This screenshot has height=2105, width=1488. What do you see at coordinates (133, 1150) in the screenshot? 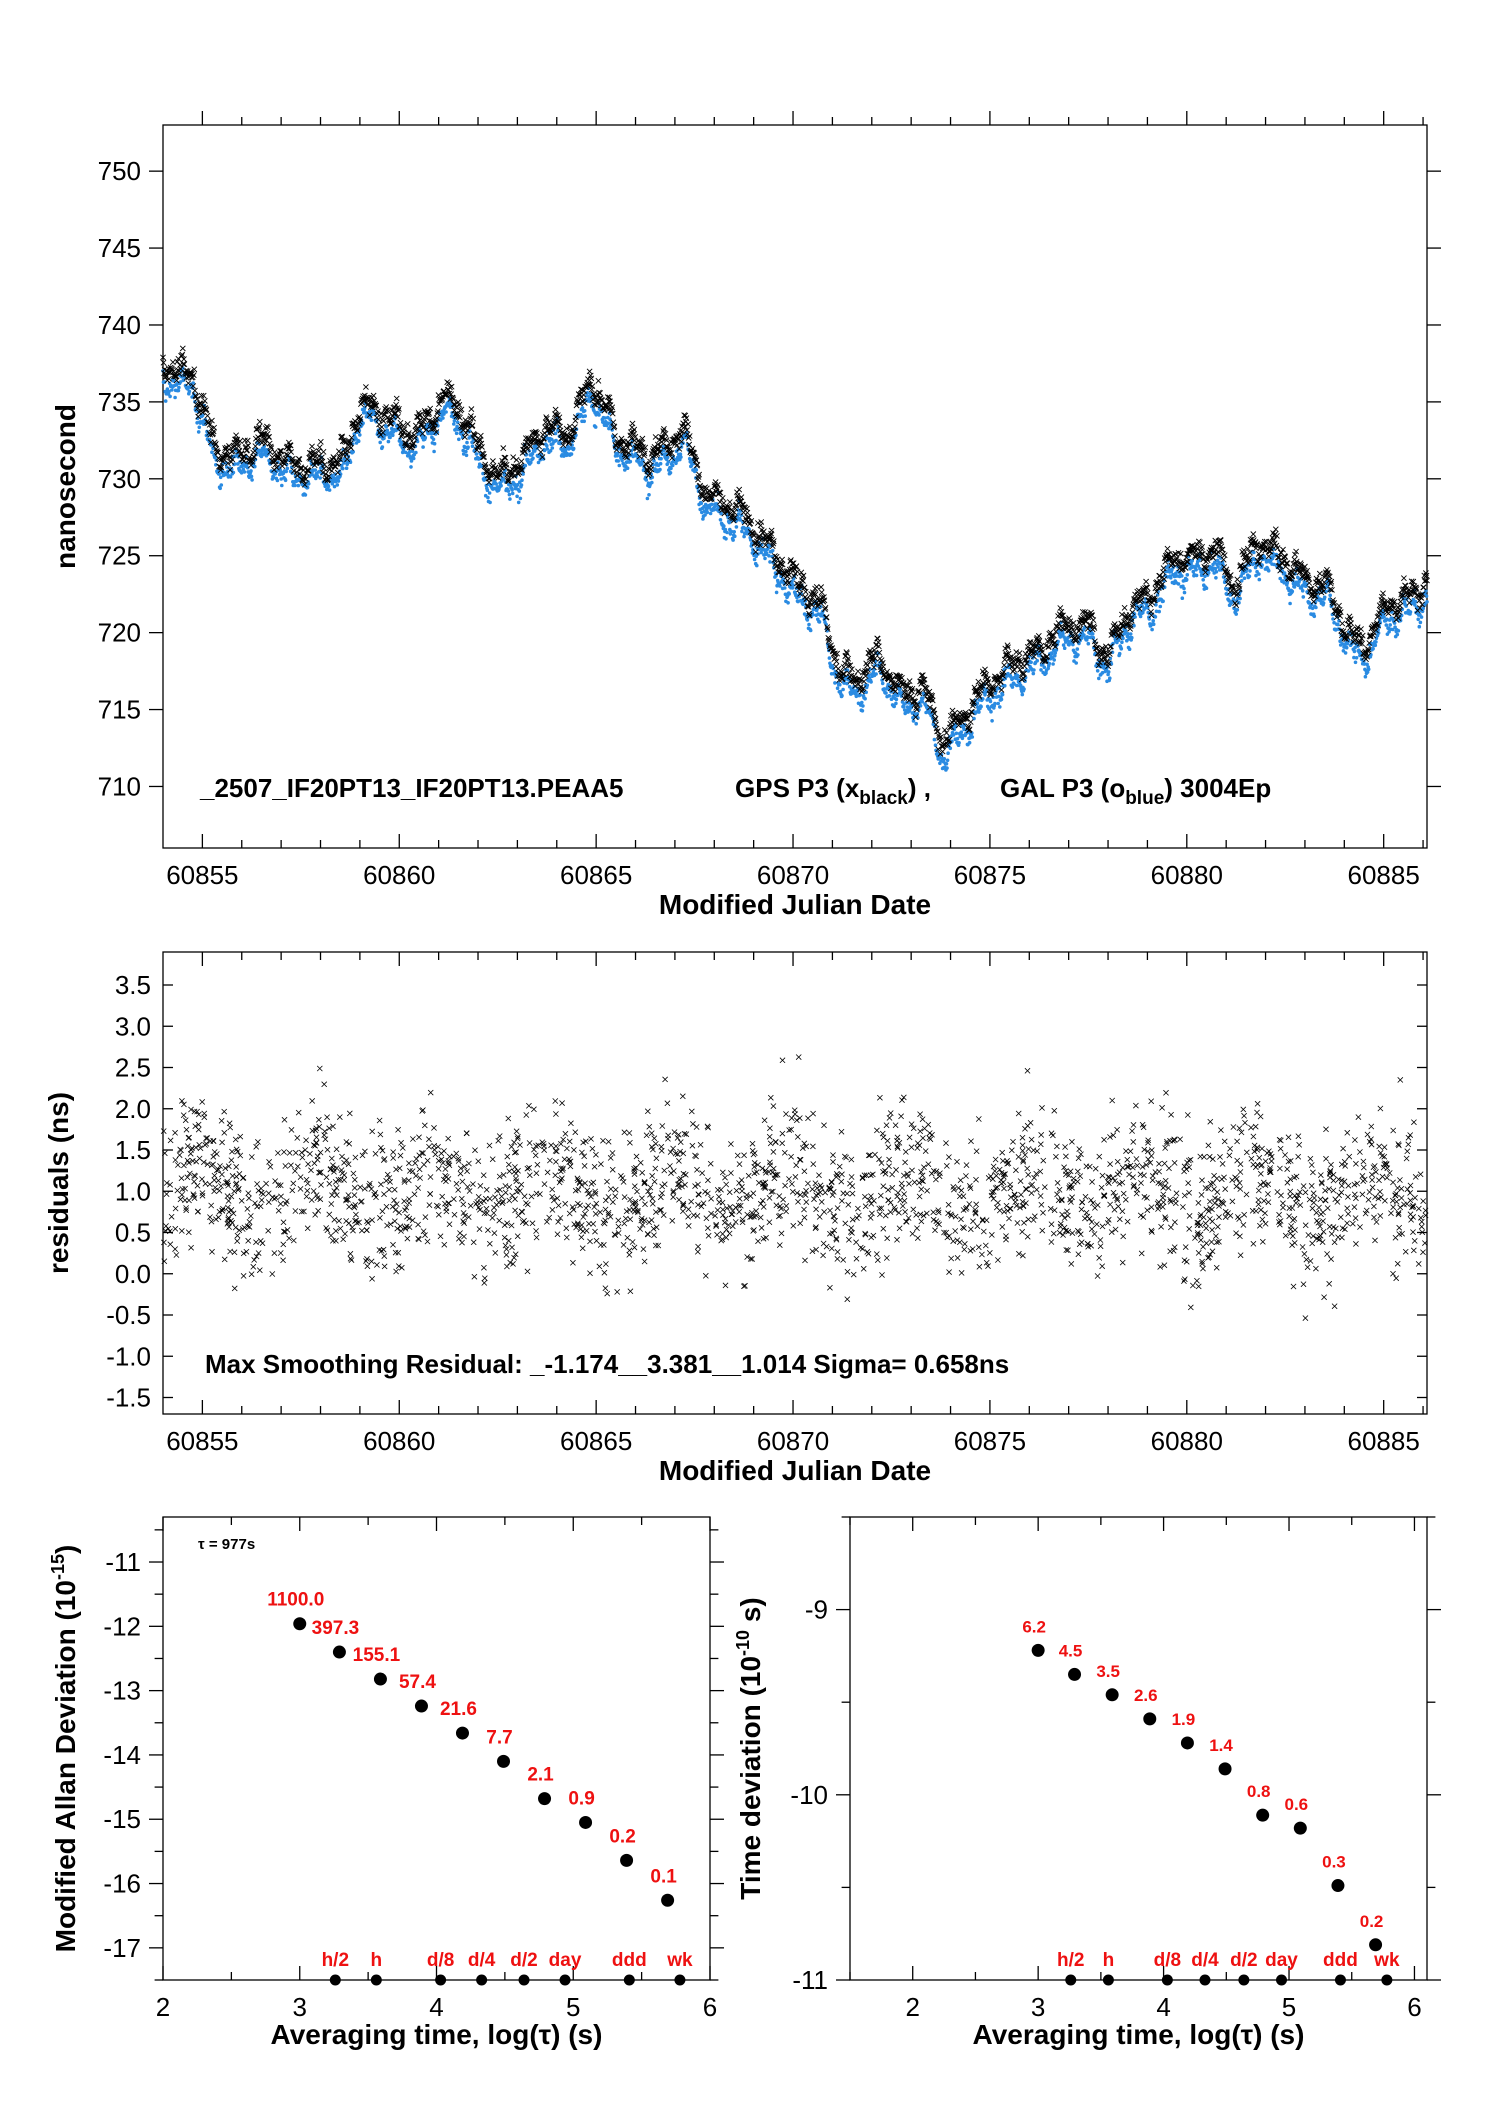
I see `y-tick-label: 1.5` at bounding box center [133, 1150].